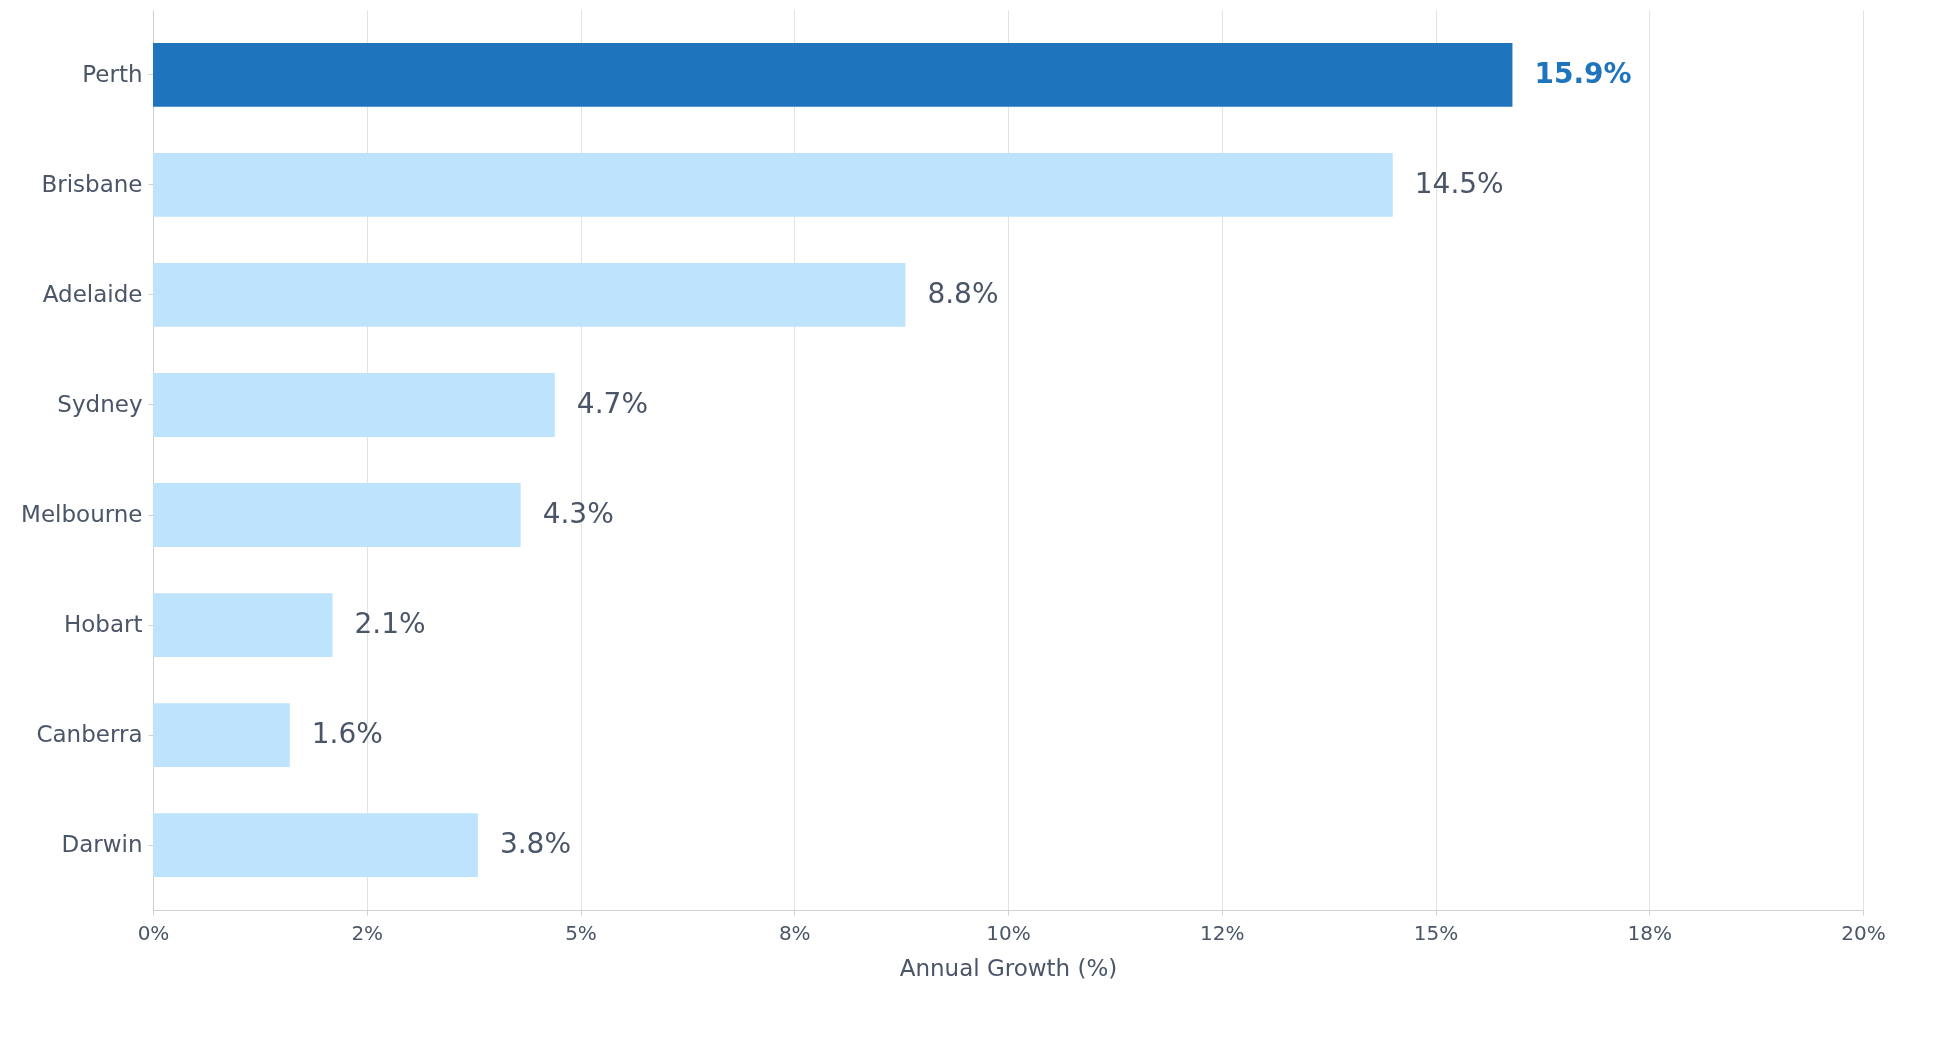 The width and height of the screenshot is (1941, 1040). Describe the element at coordinates (1649, 932) in the screenshot. I see `x-tick-label: 18%` at that location.